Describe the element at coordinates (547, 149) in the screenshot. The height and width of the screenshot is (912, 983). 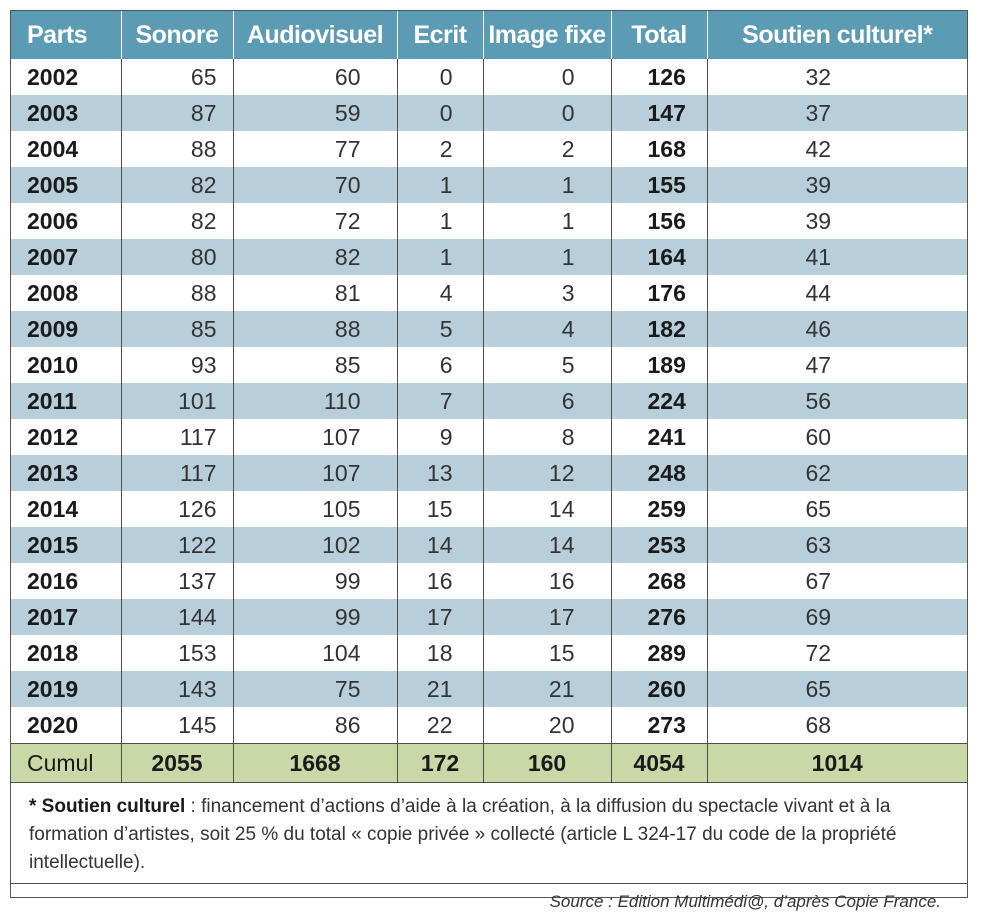
I see `cell-image-fixe: 2` at that location.